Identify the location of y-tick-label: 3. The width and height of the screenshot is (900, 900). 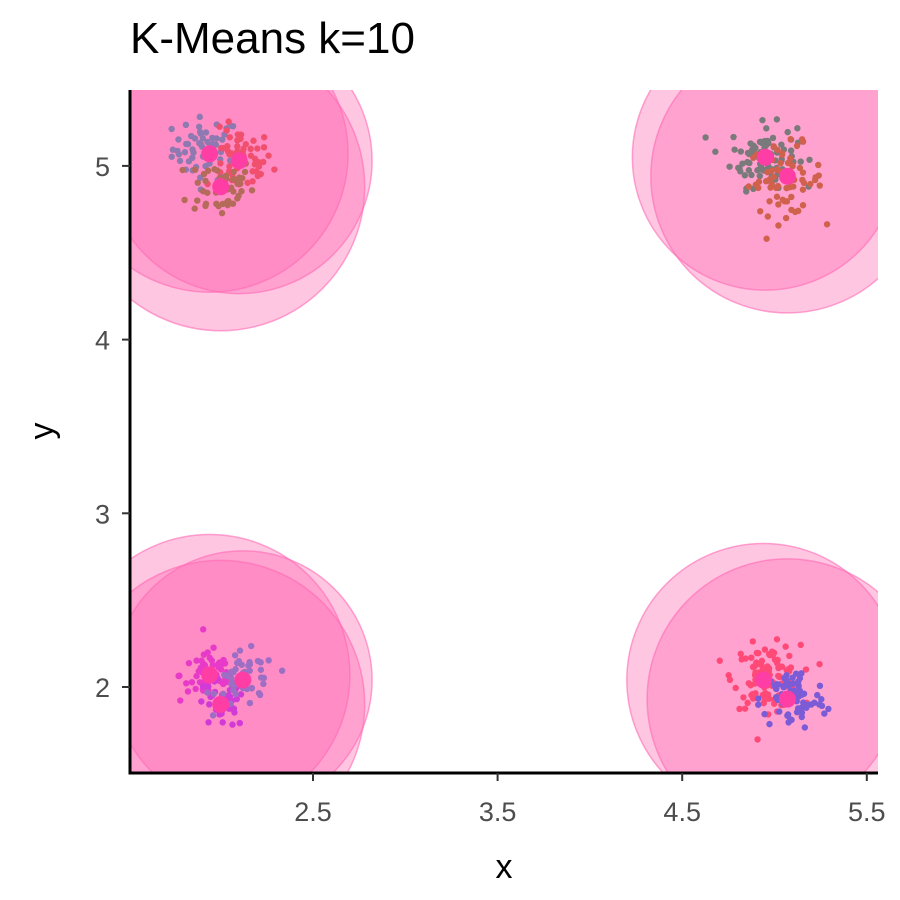
(102, 514).